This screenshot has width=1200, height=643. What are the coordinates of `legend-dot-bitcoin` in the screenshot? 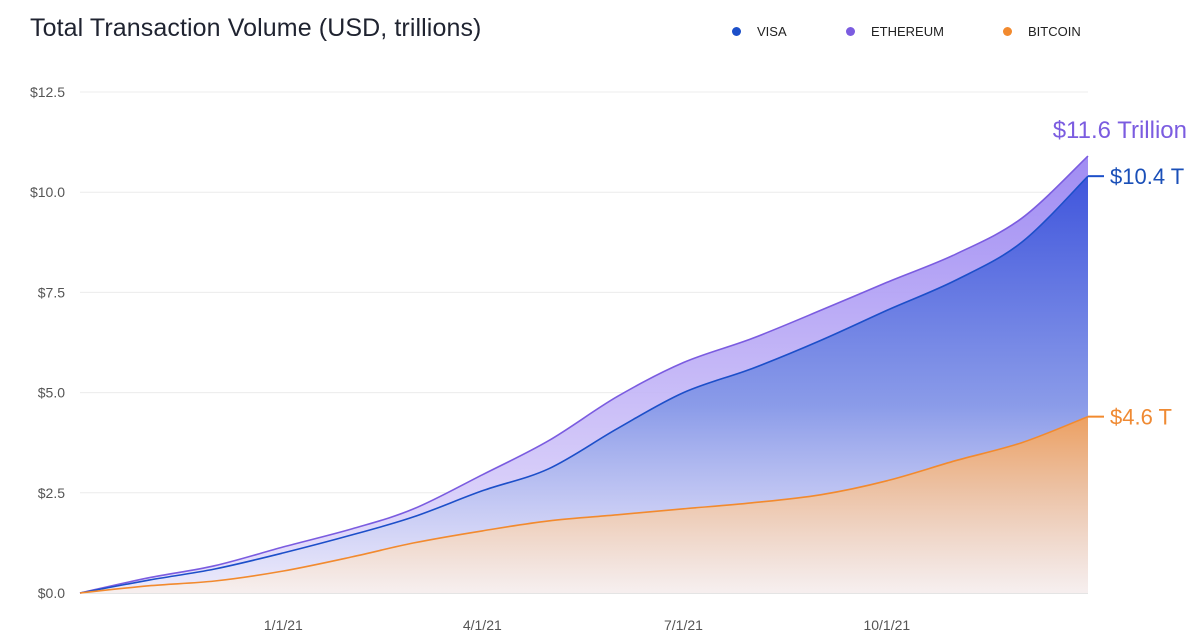 It's located at (1007, 31).